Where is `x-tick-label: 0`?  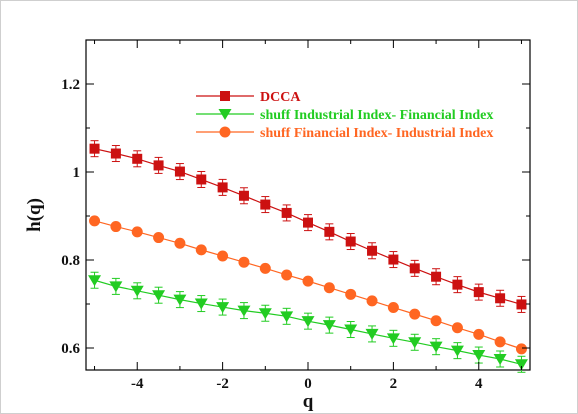 x-tick-label: 0 is located at coordinates (308, 384).